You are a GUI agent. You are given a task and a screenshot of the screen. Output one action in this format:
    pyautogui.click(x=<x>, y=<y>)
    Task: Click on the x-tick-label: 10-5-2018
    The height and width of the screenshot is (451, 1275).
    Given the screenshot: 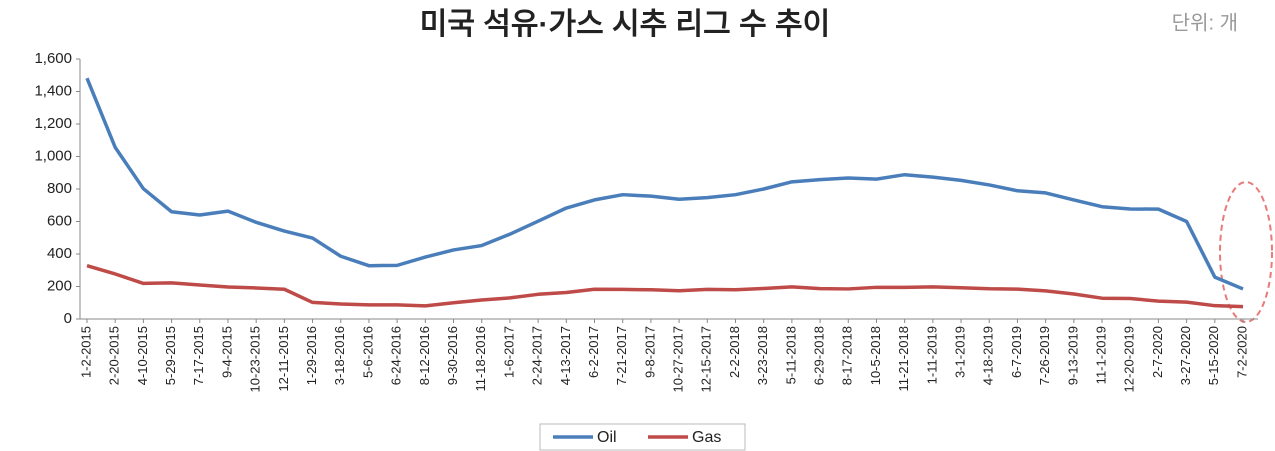 What is the action you would take?
    pyautogui.click(x=875, y=355)
    